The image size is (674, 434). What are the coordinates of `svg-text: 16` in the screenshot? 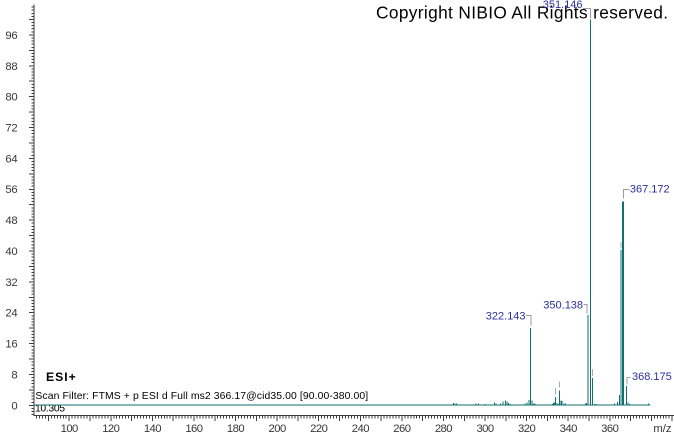 It's located at (11, 345).